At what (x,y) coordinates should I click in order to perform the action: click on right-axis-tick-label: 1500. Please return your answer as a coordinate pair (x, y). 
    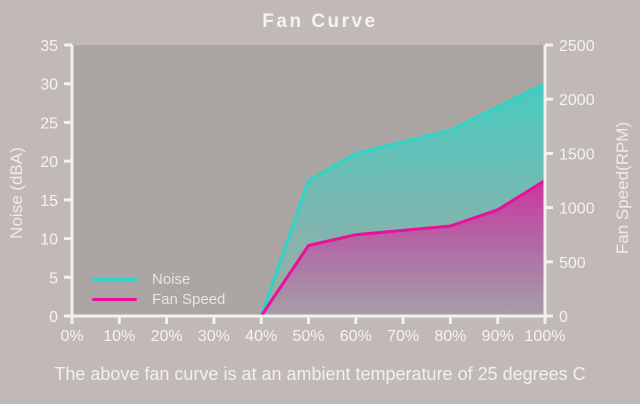
    Looking at the image, I should click on (577, 154).